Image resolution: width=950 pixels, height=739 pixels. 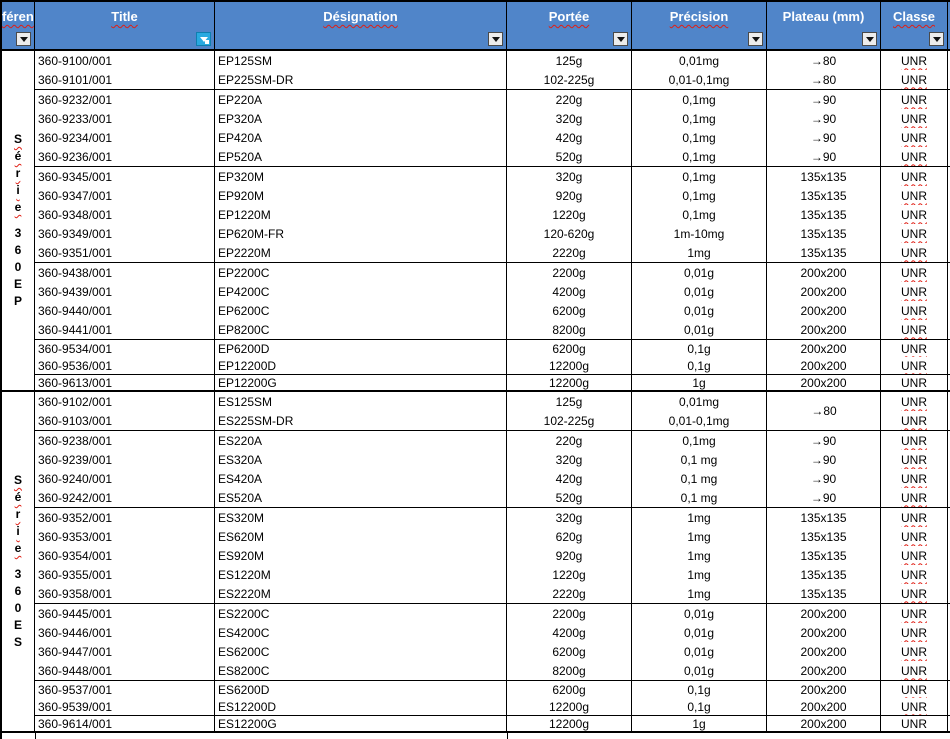 I want to click on cell-reference: 360-9347/001, so click(x=125, y=195).